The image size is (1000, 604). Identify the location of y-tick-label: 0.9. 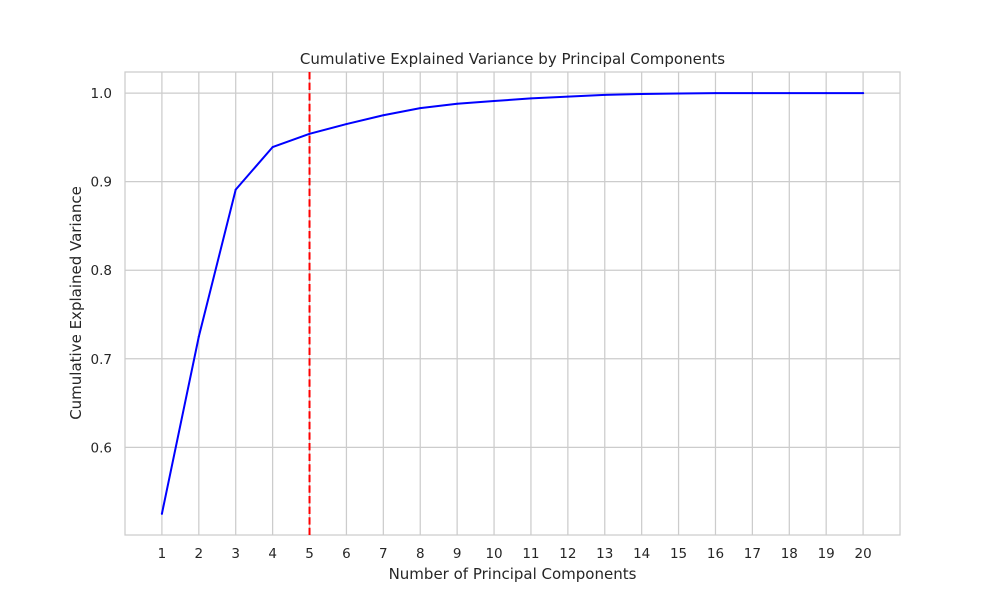
(101, 183).